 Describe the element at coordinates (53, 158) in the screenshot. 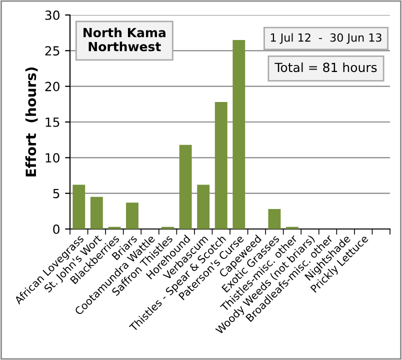

I see `y-tick-label: 10` at that location.